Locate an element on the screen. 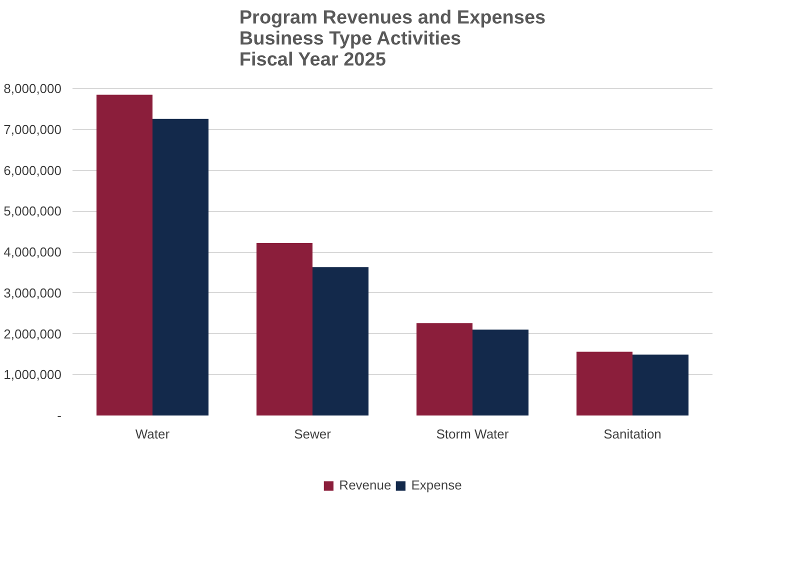  legend-label: Revenue is located at coordinates (365, 485).